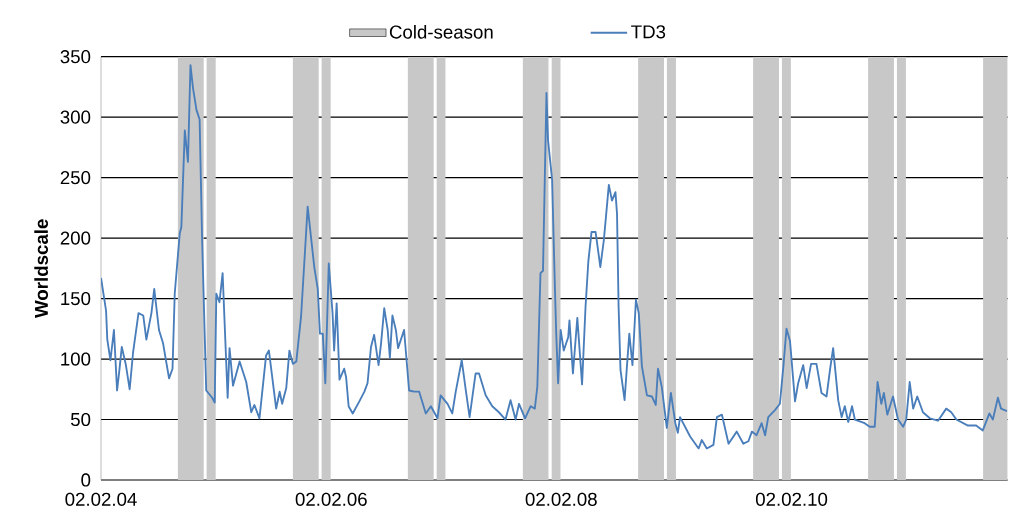  Describe the element at coordinates (76, 359) in the screenshot. I see `y-tick-label: 100` at that location.